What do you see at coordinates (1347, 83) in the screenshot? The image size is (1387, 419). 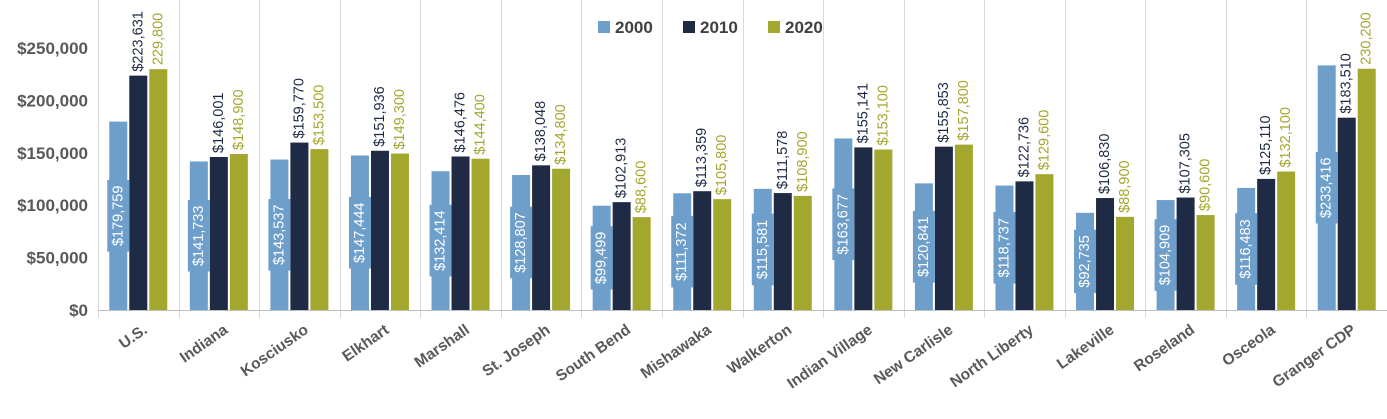 I see `data-label-2010: $183,510` at bounding box center [1347, 83].